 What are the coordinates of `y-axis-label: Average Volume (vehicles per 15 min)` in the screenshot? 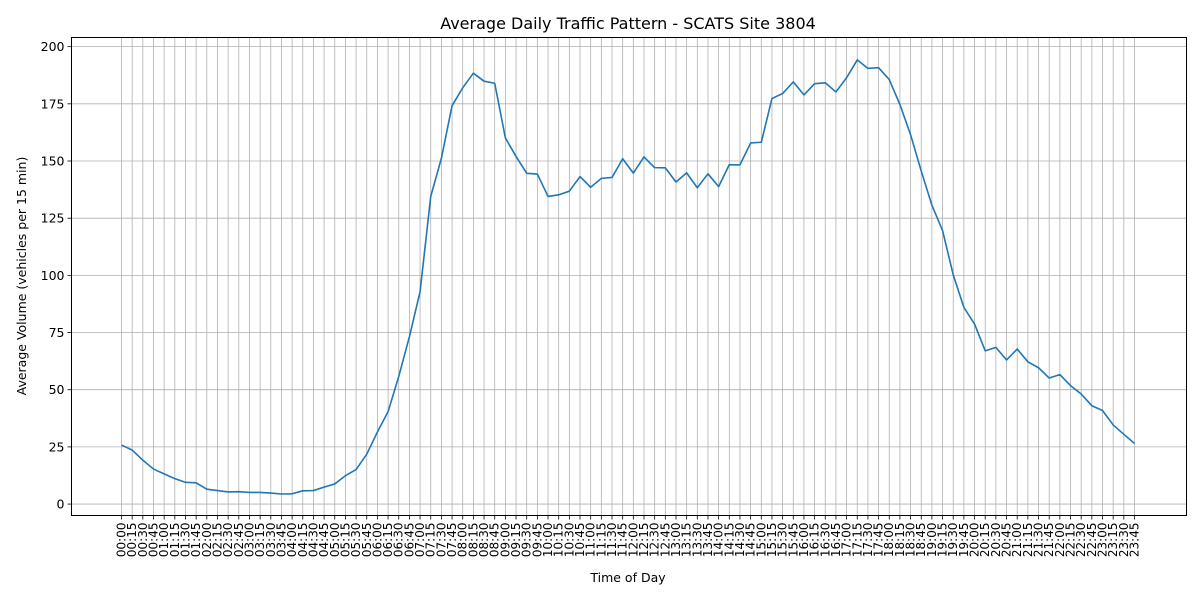 It's located at (21, 276).